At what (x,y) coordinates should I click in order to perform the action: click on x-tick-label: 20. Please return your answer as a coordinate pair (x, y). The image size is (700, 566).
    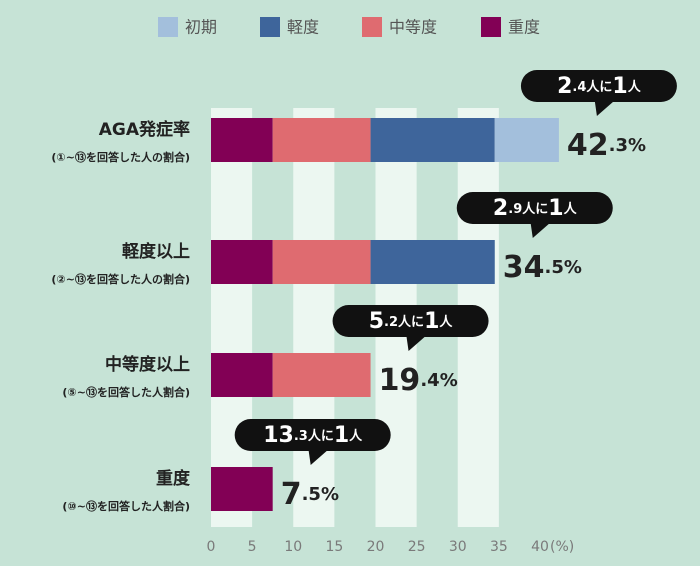
    Looking at the image, I should click on (376, 547).